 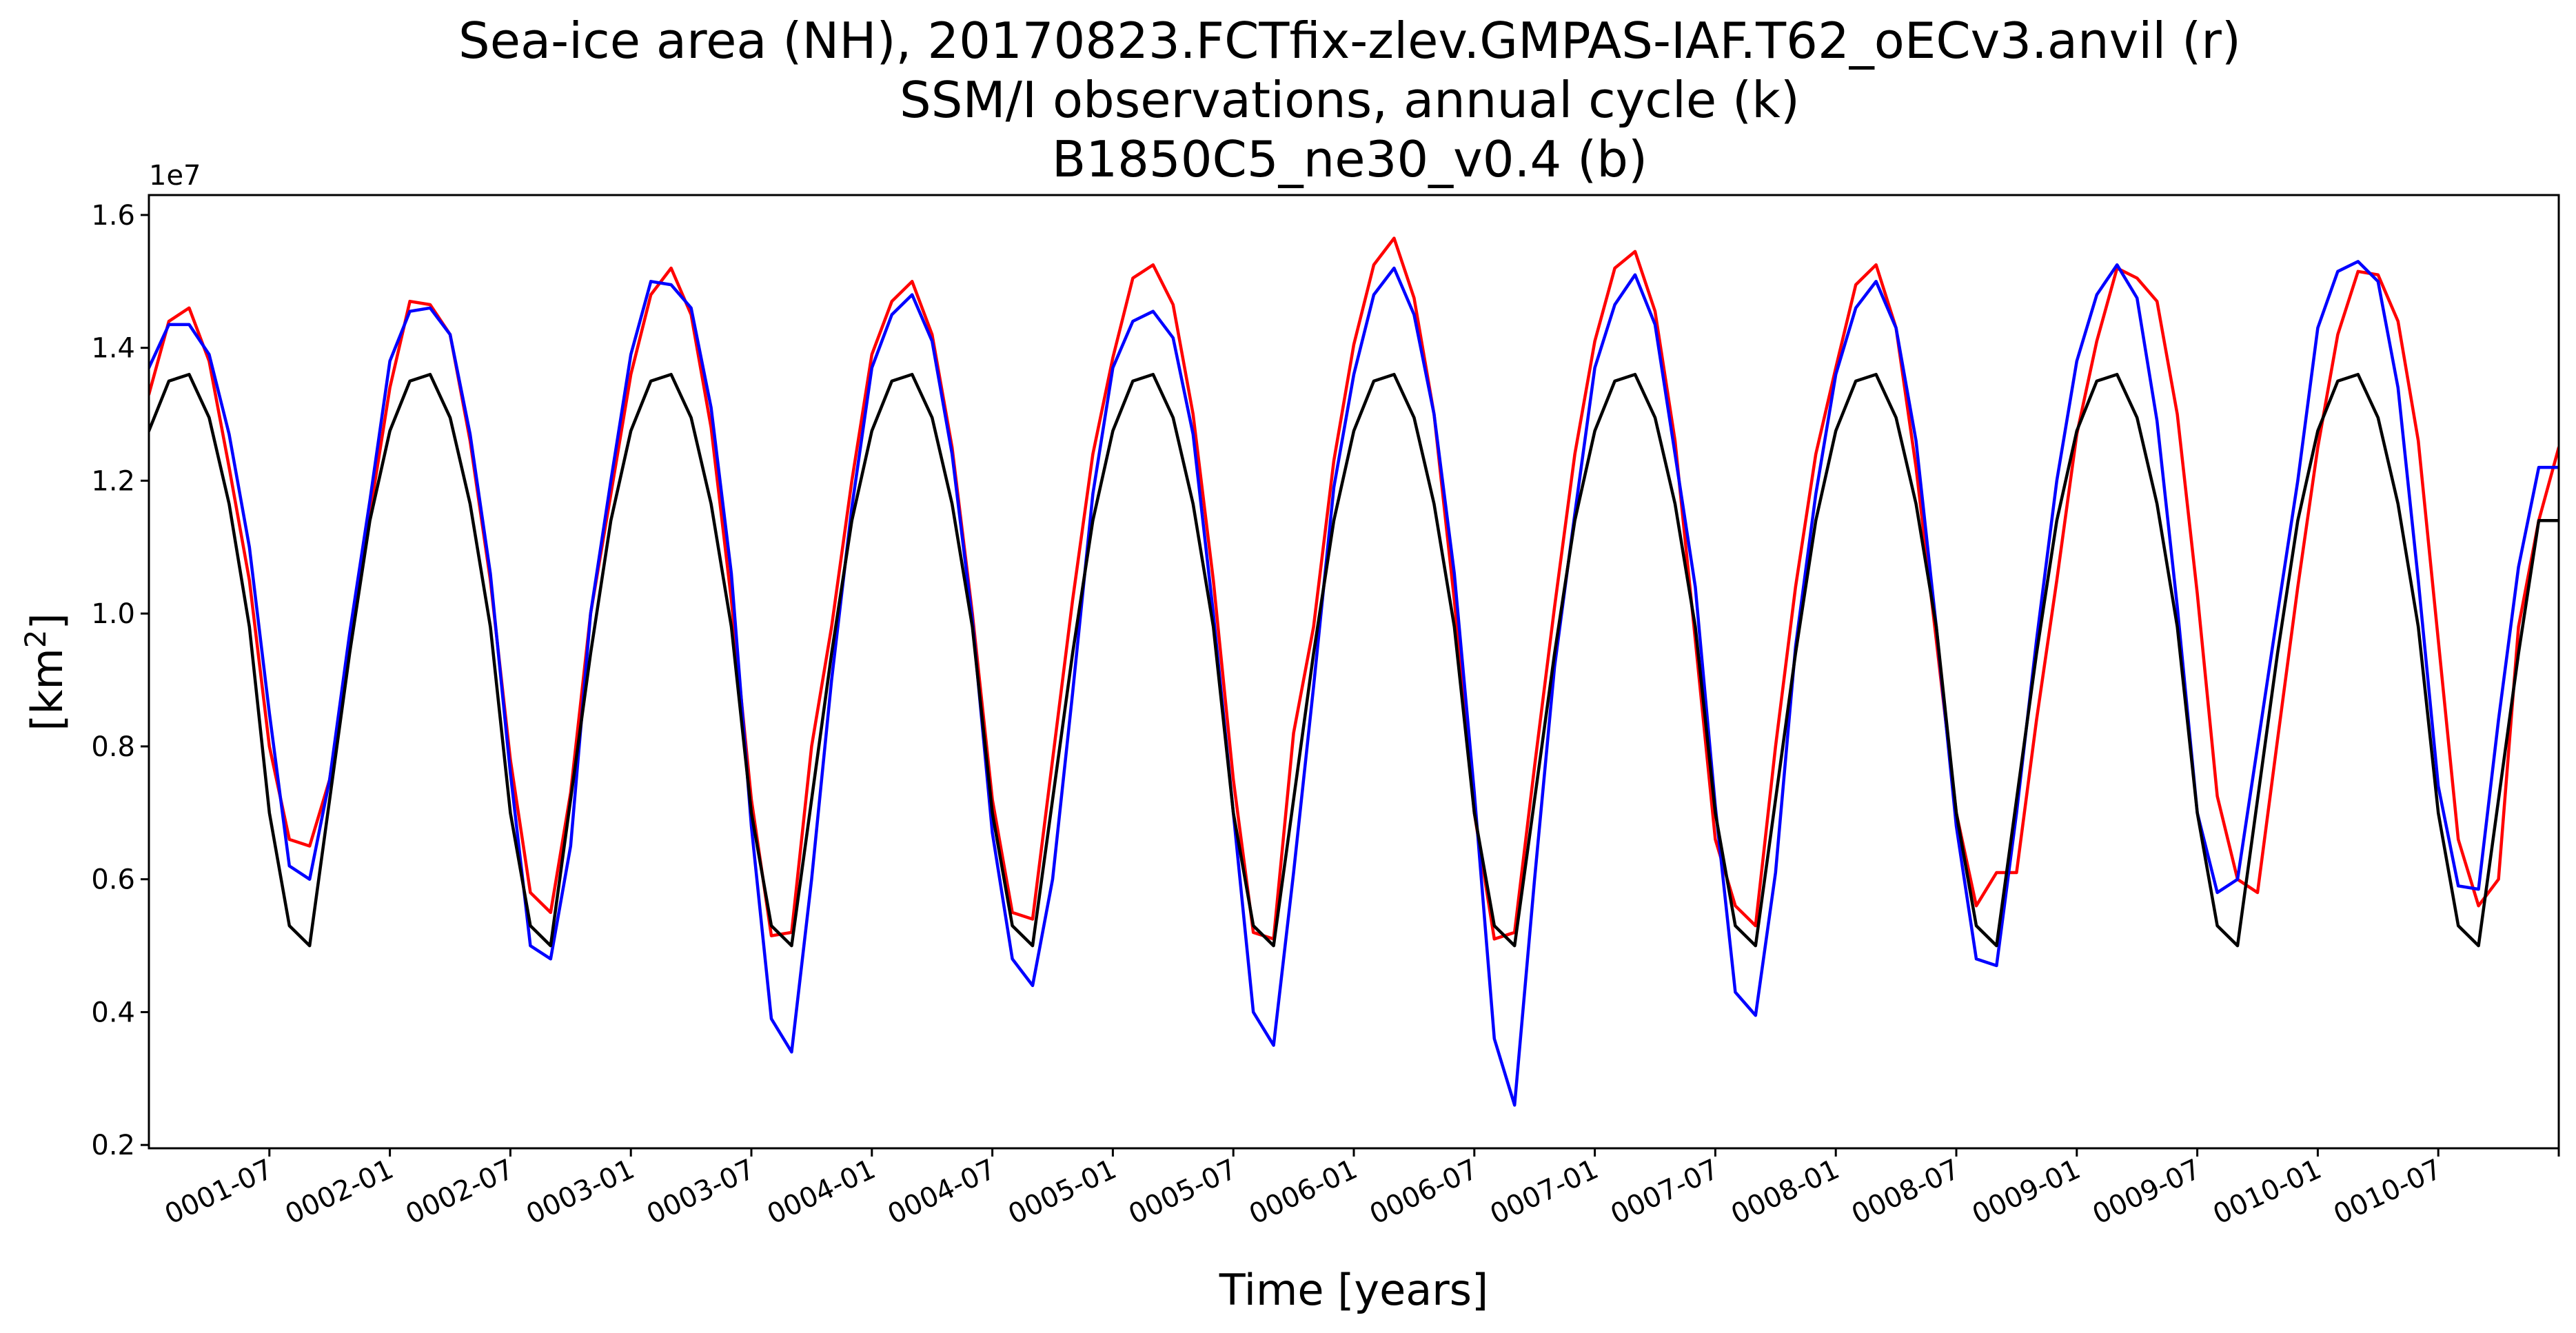 I want to click on y-tick-label: 1.4, so click(x=113, y=349).